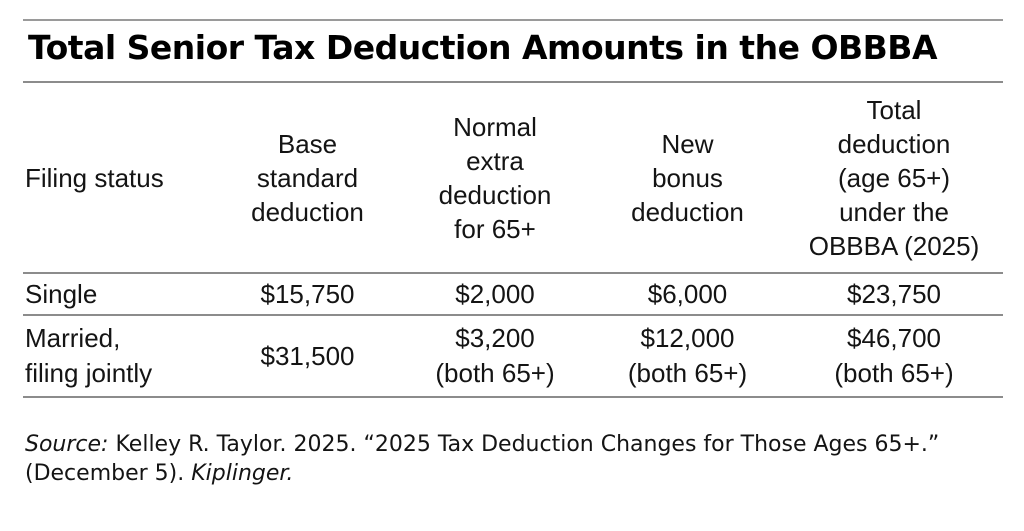 The image size is (1024, 531). Describe the element at coordinates (307, 177) in the screenshot. I see `col-header-base-standard-deduction: Base standard deduction` at that location.